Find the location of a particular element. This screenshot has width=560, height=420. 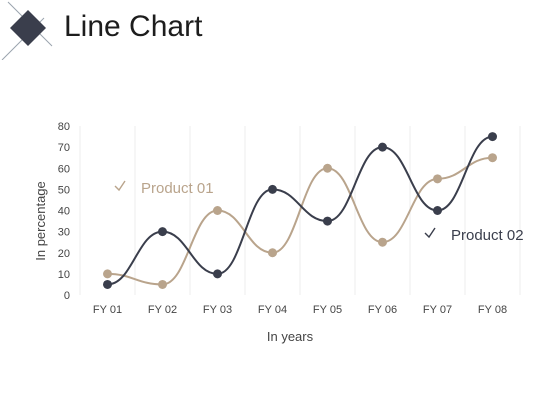

x-tick-label: FY 05 is located at coordinates (327, 310).